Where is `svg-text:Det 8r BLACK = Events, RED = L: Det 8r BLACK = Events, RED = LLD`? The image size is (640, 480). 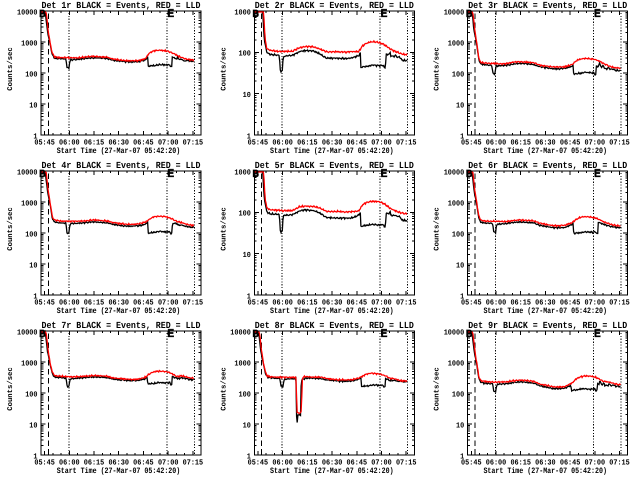 svg-text:Det 8r BLACK = Events, RED = L: Det 8r BLACK = Events, RED = LLD is located at coordinates (334, 325).